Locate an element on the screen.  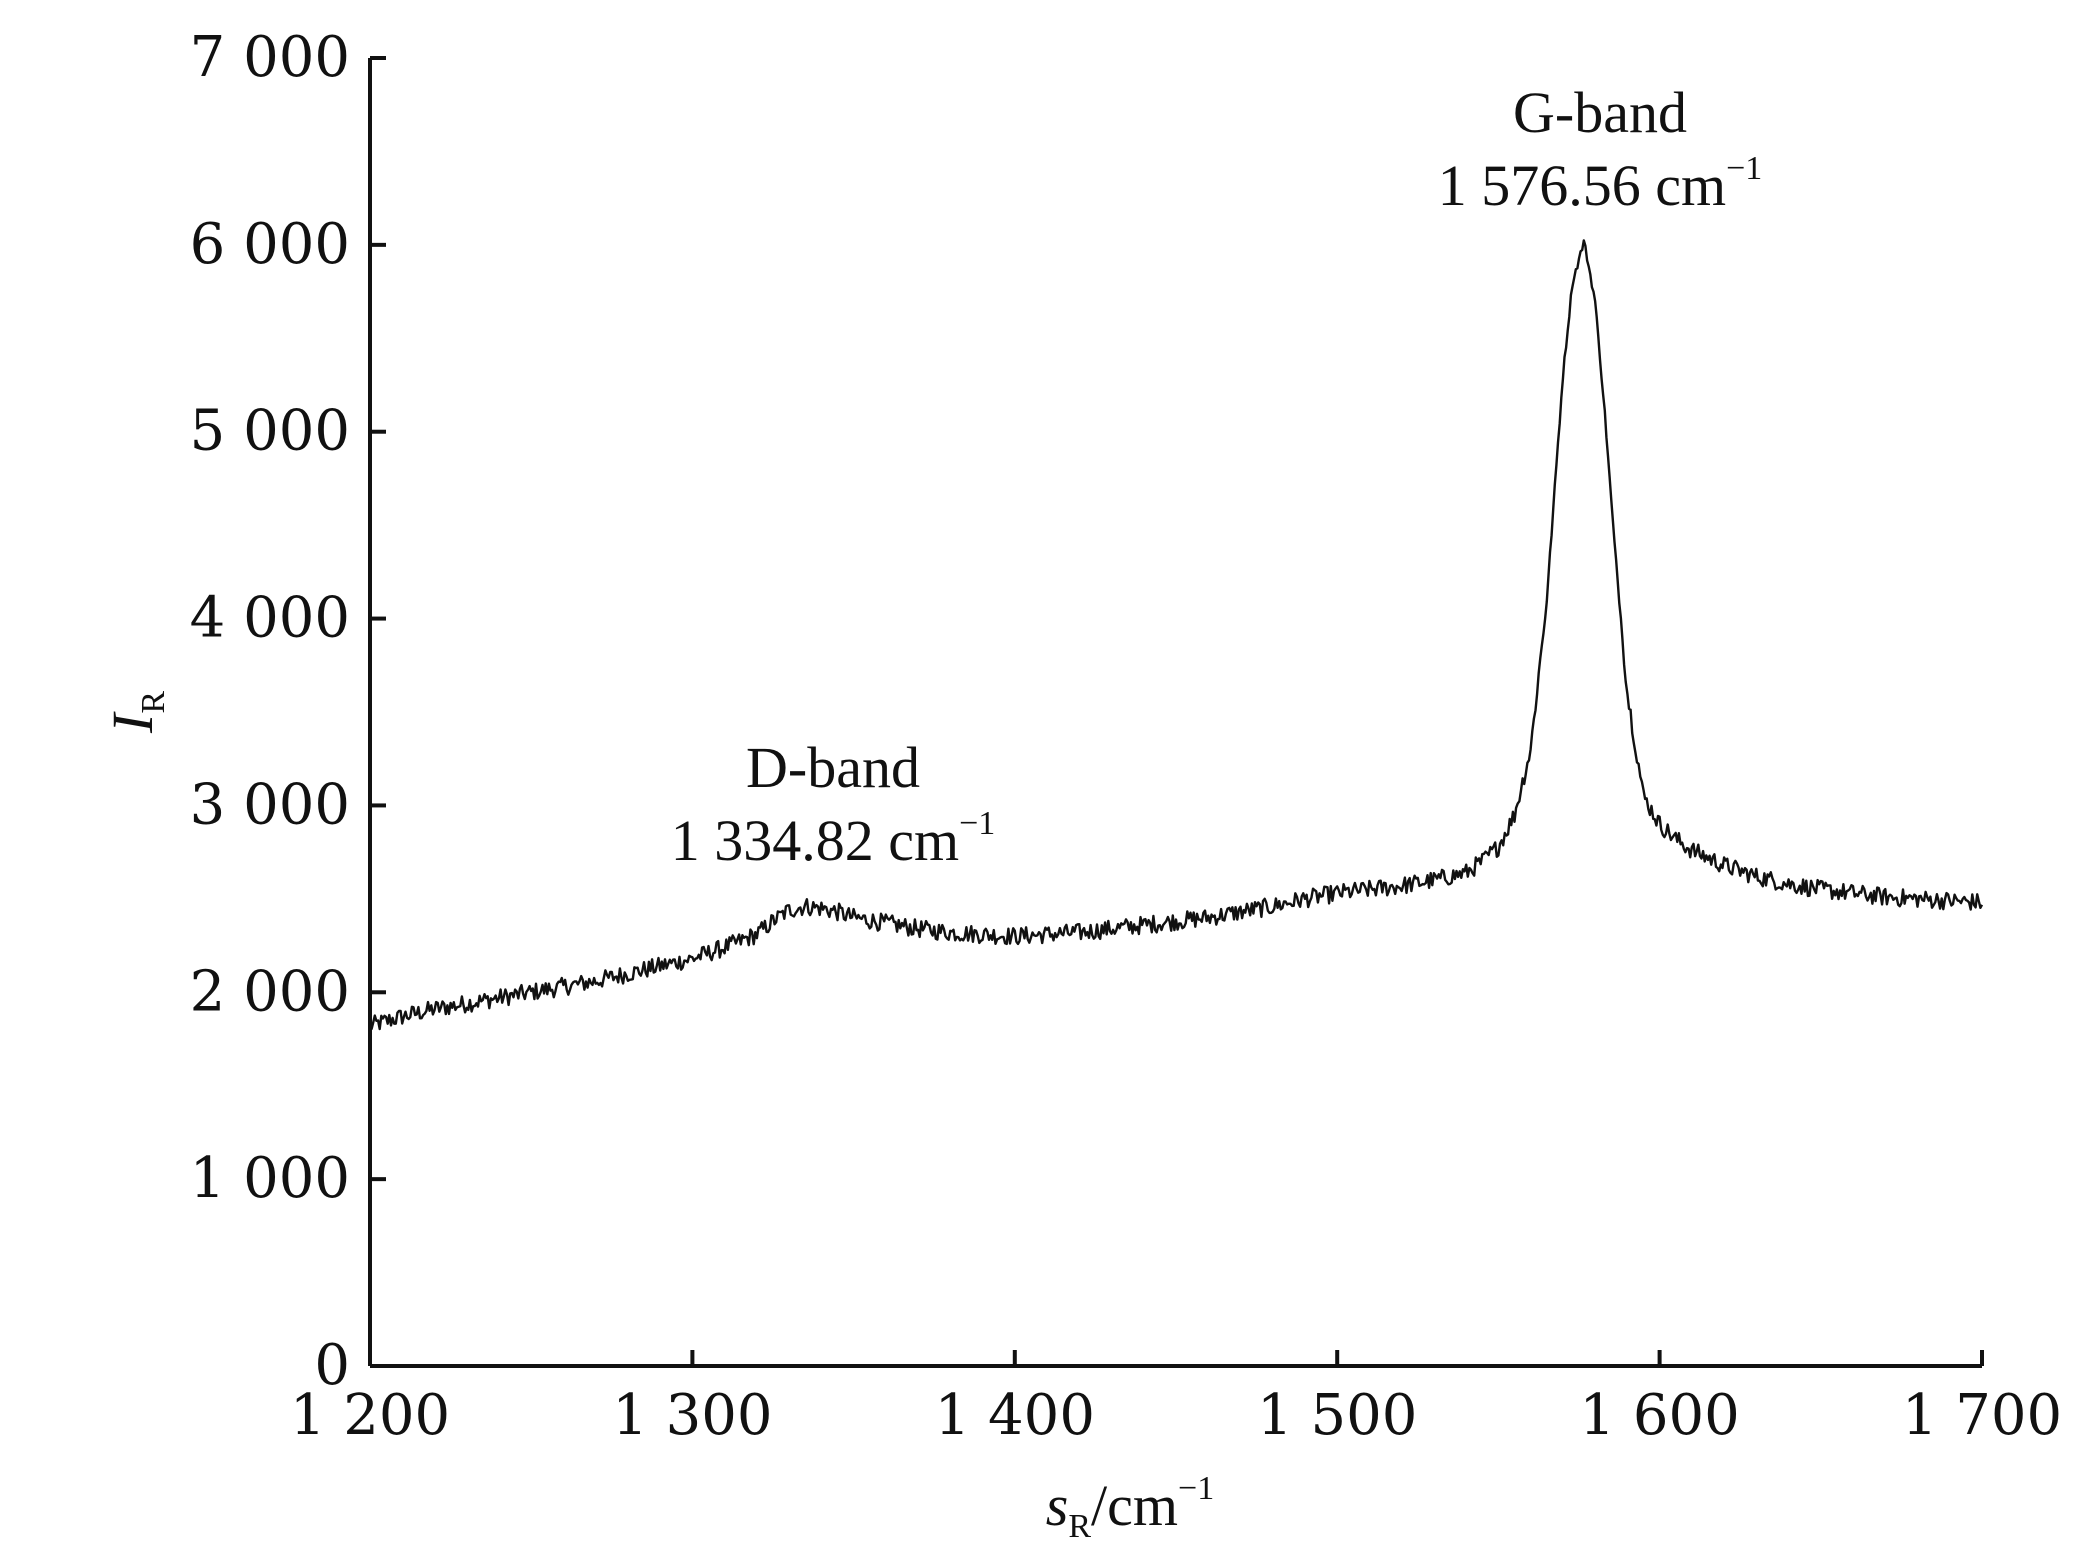
x-axis-title-subscript: R is located at coordinates (1079, 1526).